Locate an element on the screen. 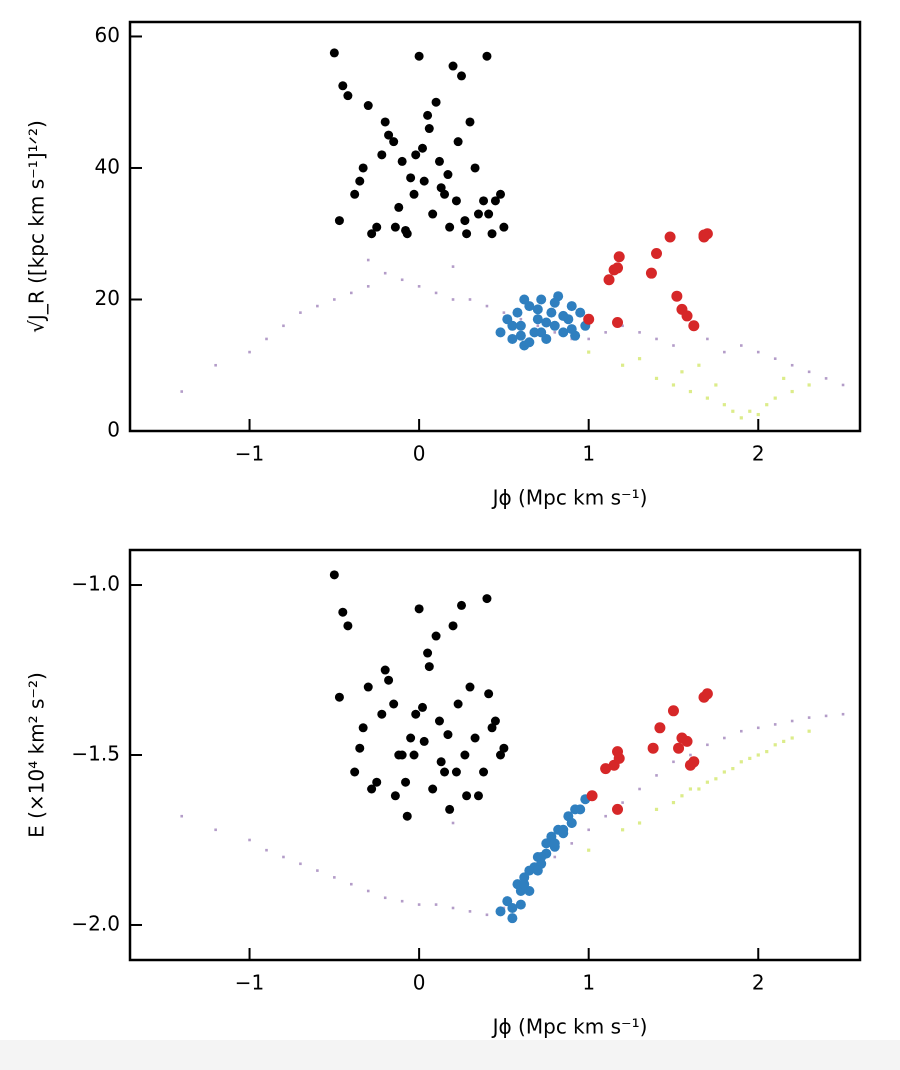  x-axis-label: Jϕ (Mpc km s⁻¹) is located at coordinates (569, 1027).